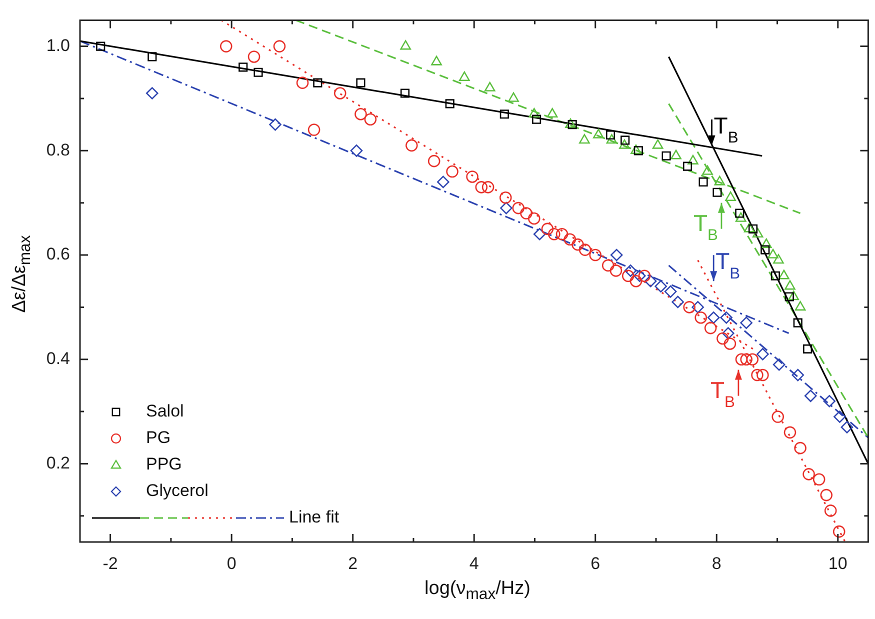  Describe the element at coordinates (110, 563) in the screenshot. I see `x-tick-label: -2` at that location.